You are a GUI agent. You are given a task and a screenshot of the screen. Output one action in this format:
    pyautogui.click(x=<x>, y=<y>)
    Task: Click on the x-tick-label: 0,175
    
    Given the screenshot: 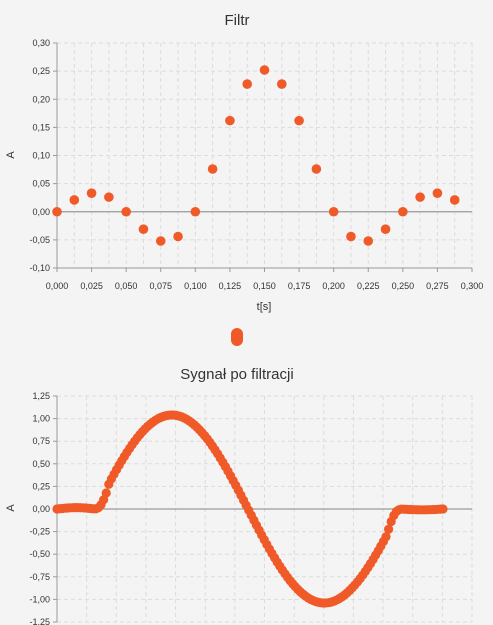 What is the action you would take?
    pyautogui.click(x=299, y=286)
    